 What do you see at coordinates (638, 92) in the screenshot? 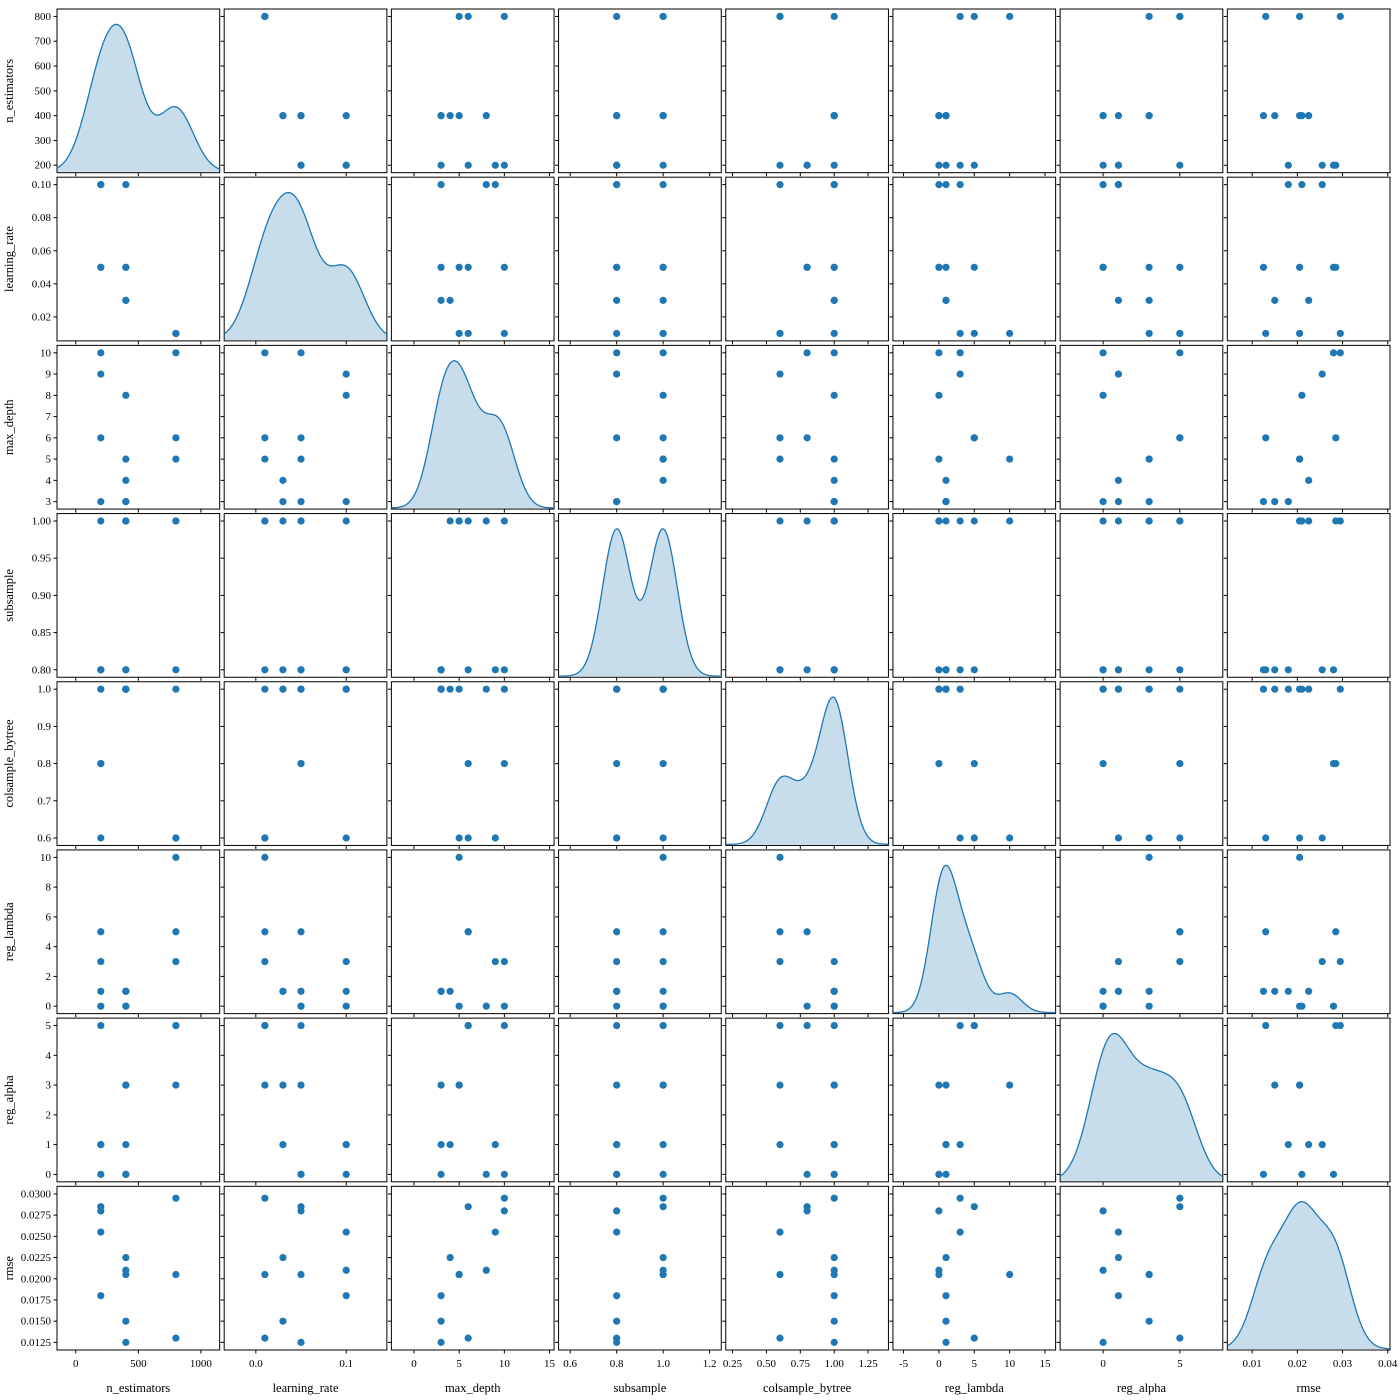
I see `pairplot-cell-n_estimators-vs-subsample` at bounding box center [638, 92].